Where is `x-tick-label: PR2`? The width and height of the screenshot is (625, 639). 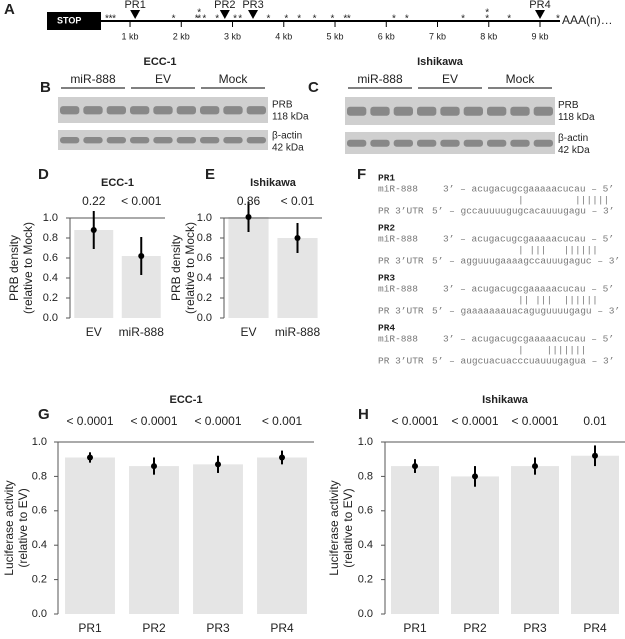 x-tick-label: PR2 is located at coordinates (154, 628).